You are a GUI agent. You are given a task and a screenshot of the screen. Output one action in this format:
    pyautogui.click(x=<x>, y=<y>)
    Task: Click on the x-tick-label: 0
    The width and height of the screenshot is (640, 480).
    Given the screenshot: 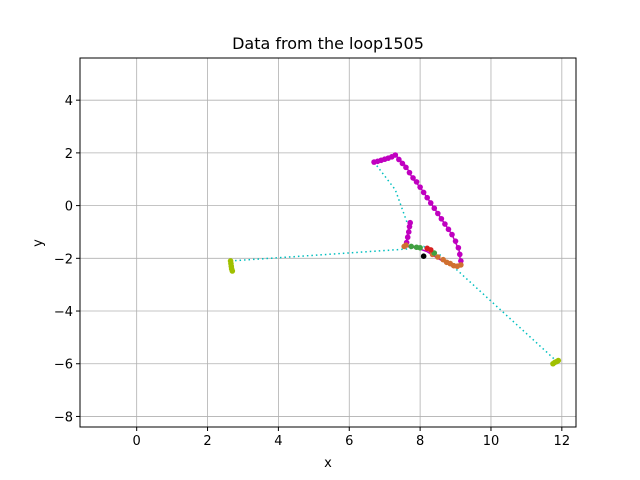 What is the action you would take?
    pyautogui.click(x=137, y=441)
    